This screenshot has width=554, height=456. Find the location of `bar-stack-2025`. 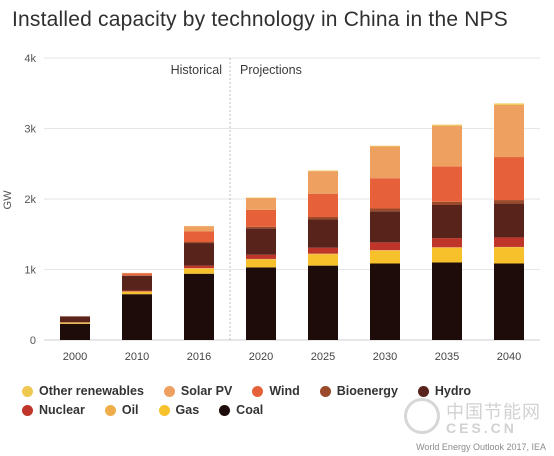

bar-stack-2025 is located at coordinates (323, 255).